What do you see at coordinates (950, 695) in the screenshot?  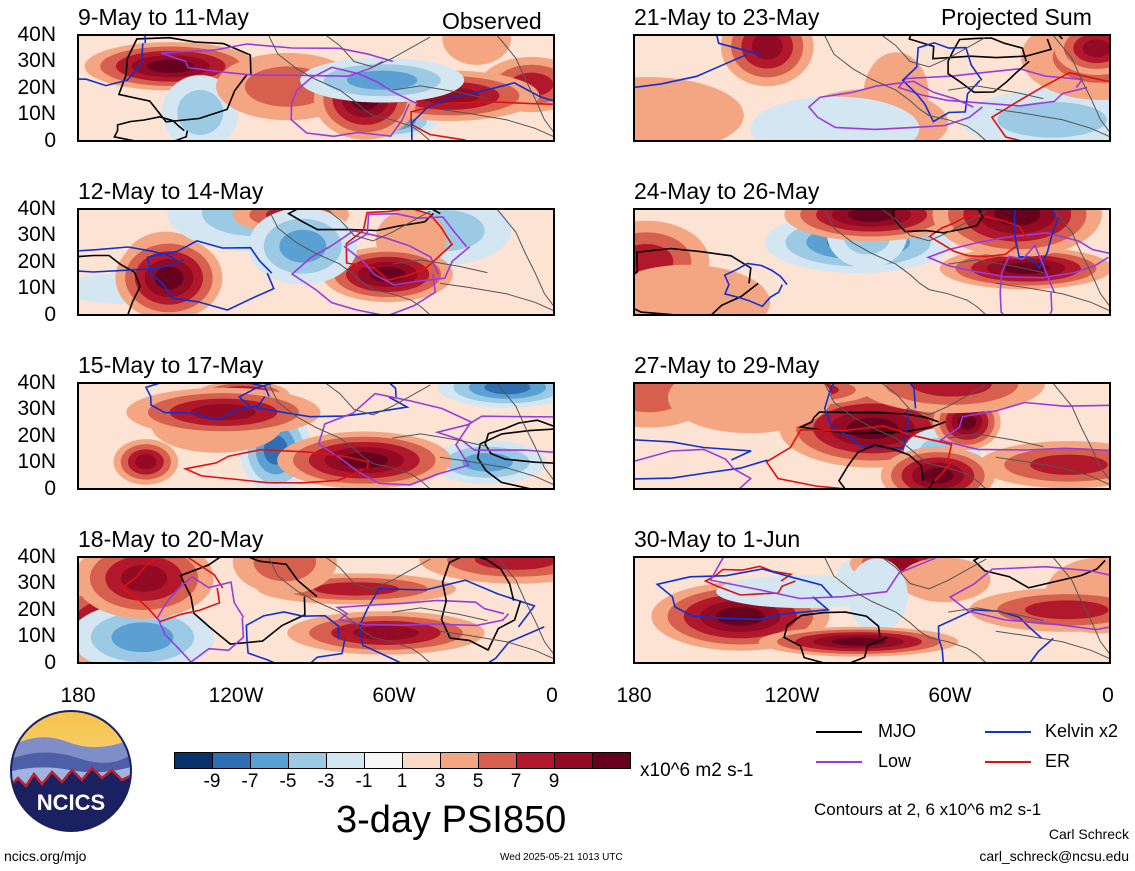 I see `x-tick-60w-right: 60W` at bounding box center [950, 695].